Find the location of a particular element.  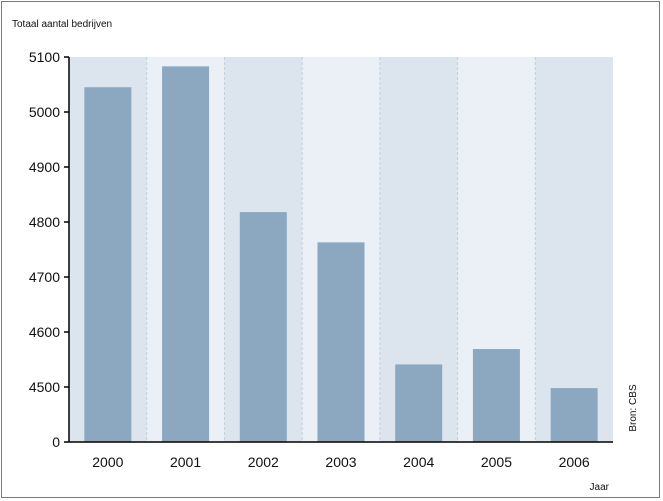

x-tick-2004: 2004 is located at coordinates (418, 462).